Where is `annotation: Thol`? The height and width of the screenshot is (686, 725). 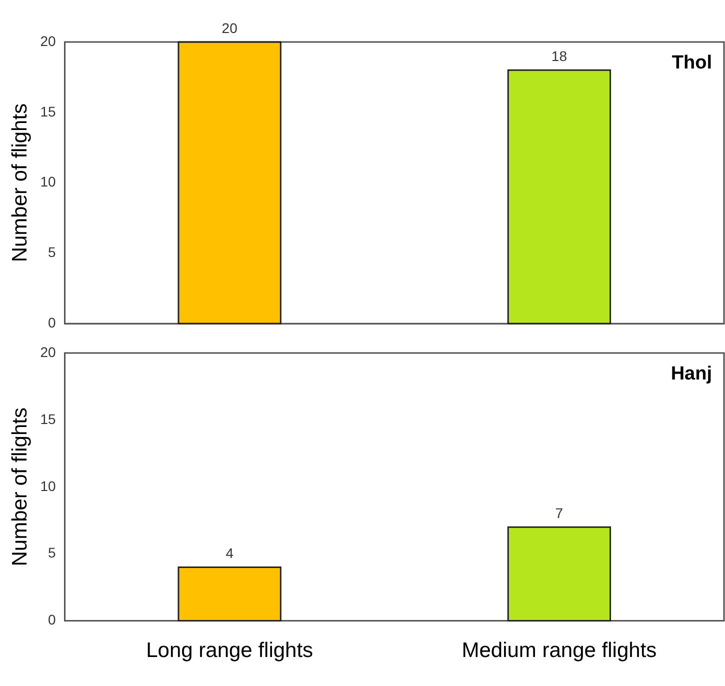 annotation: Thol is located at coordinates (692, 63).